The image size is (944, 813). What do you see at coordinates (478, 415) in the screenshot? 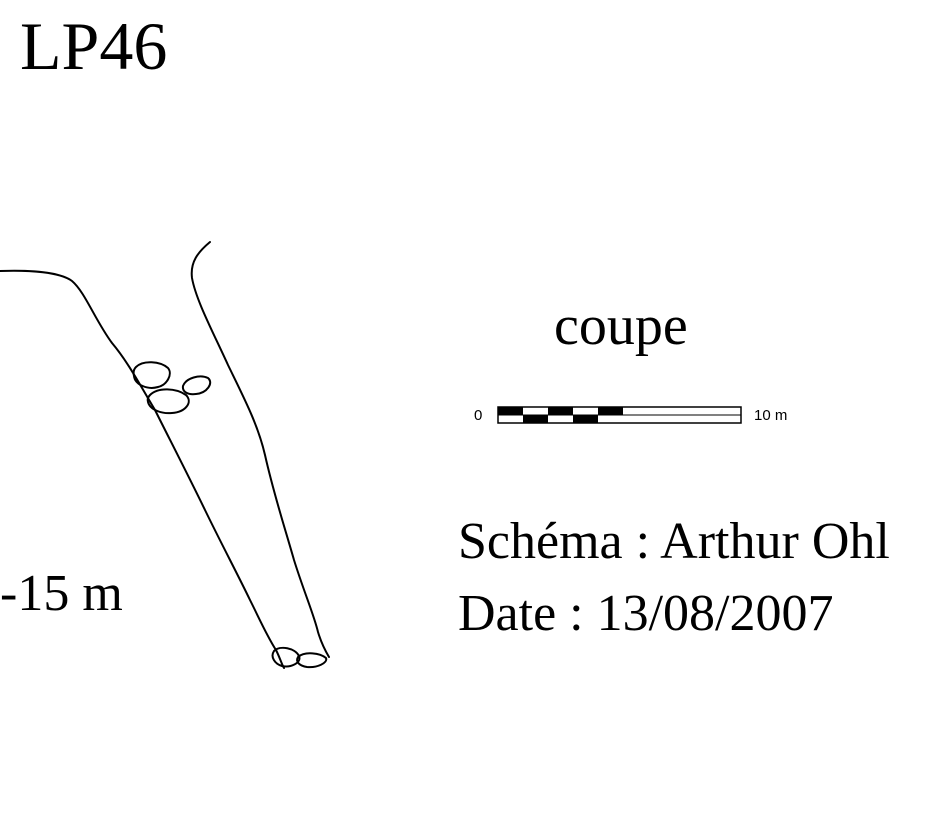
I see `scale-start-label: 0` at bounding box center [478, 415].